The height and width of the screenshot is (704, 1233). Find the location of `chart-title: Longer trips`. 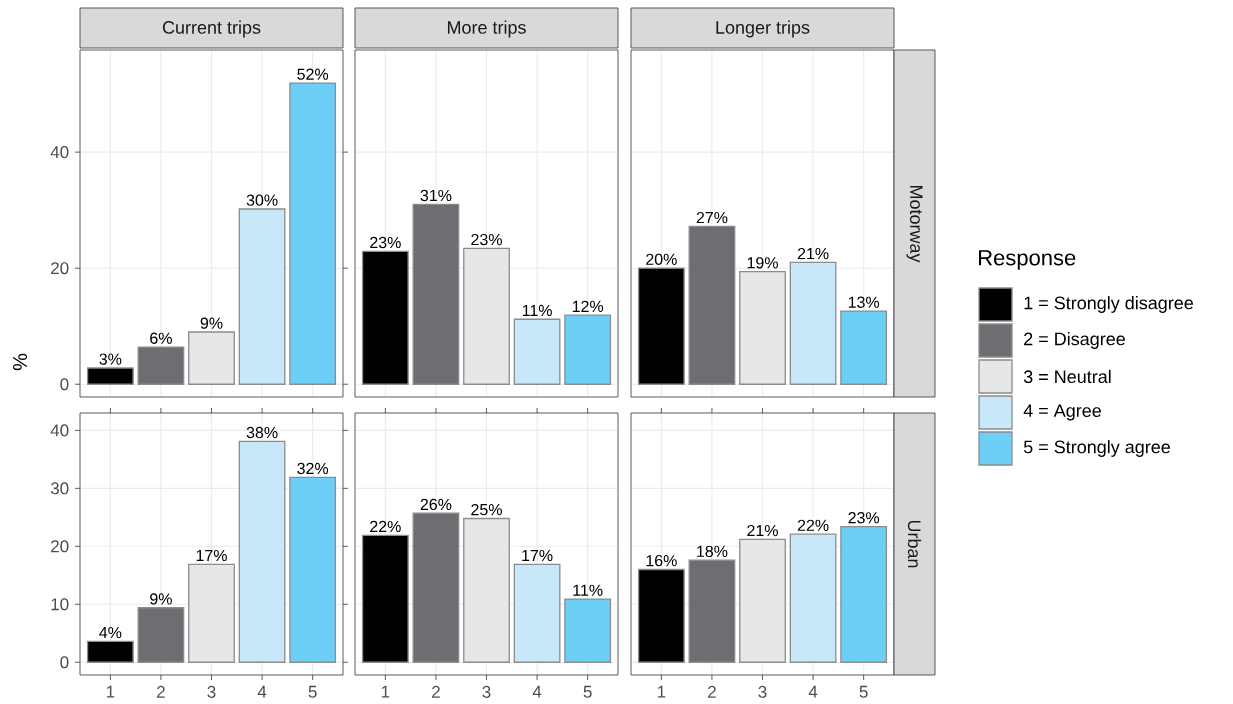

chart-title: Longer trips is located at coordinates (763, 29).